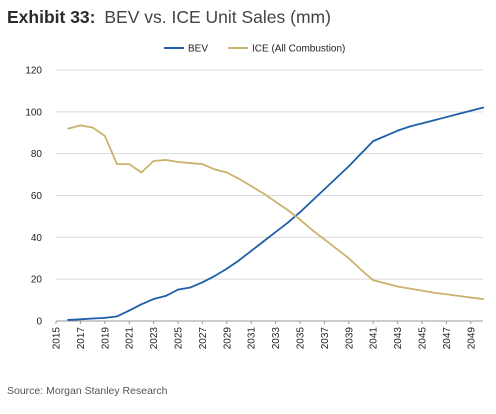 The width and height of the screenshot is (496, 414). Describe the element at coordinates (37, 196) in the screenshot. I see `y-tick-label: 60` at that location.